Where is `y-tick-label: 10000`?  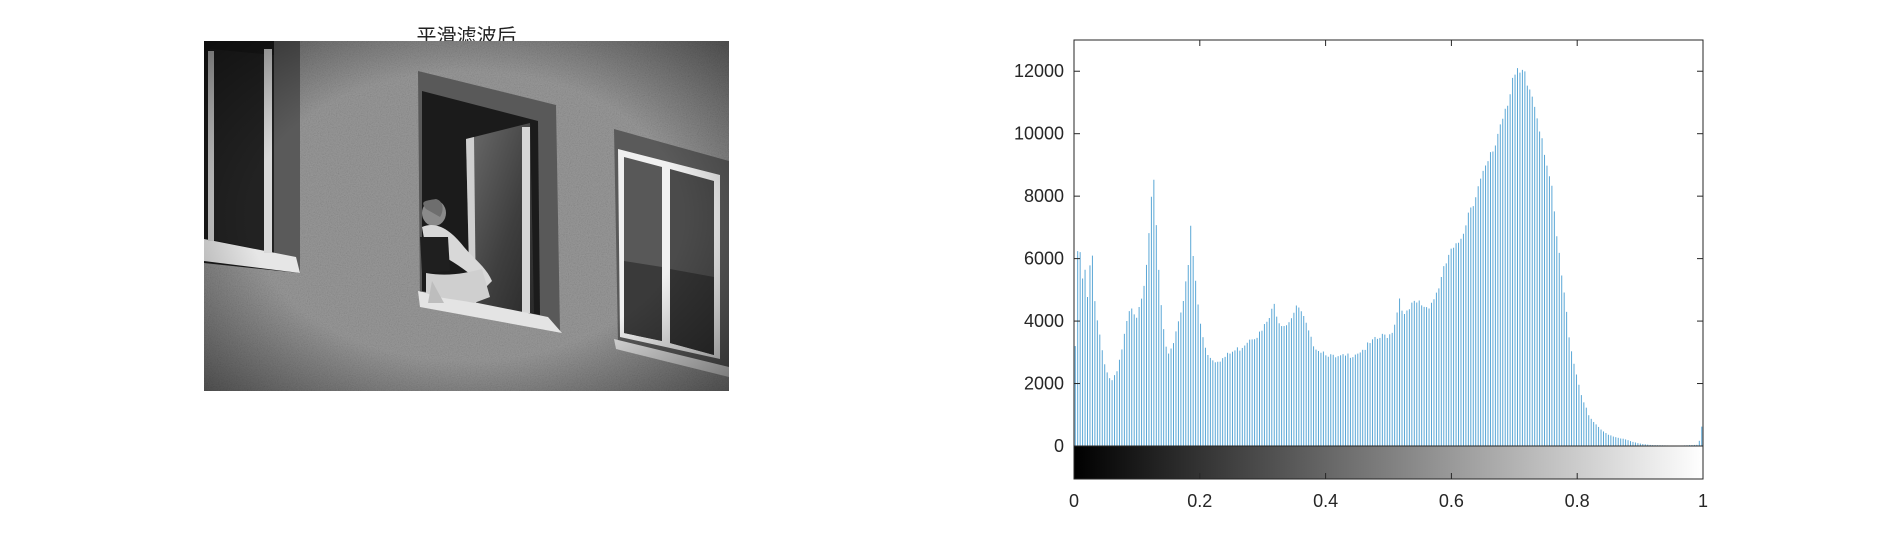
y-tick-label: 10000 is located at coordinates (1039, 134).